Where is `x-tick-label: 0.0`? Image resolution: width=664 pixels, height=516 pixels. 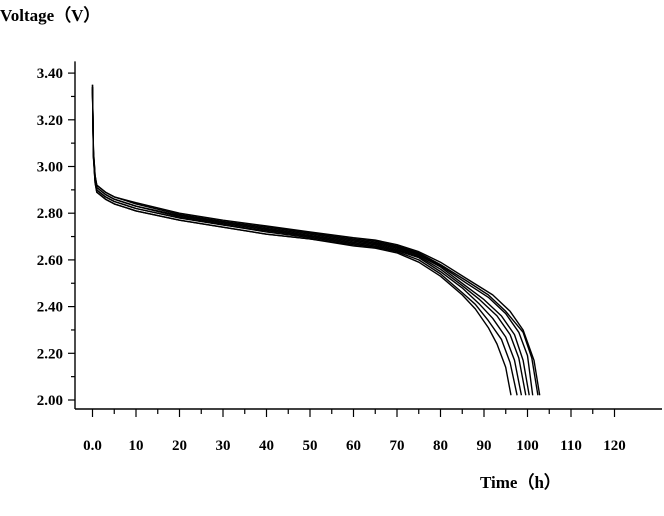
x-tick-label: 0.0 is located at coordinates (92, 446).